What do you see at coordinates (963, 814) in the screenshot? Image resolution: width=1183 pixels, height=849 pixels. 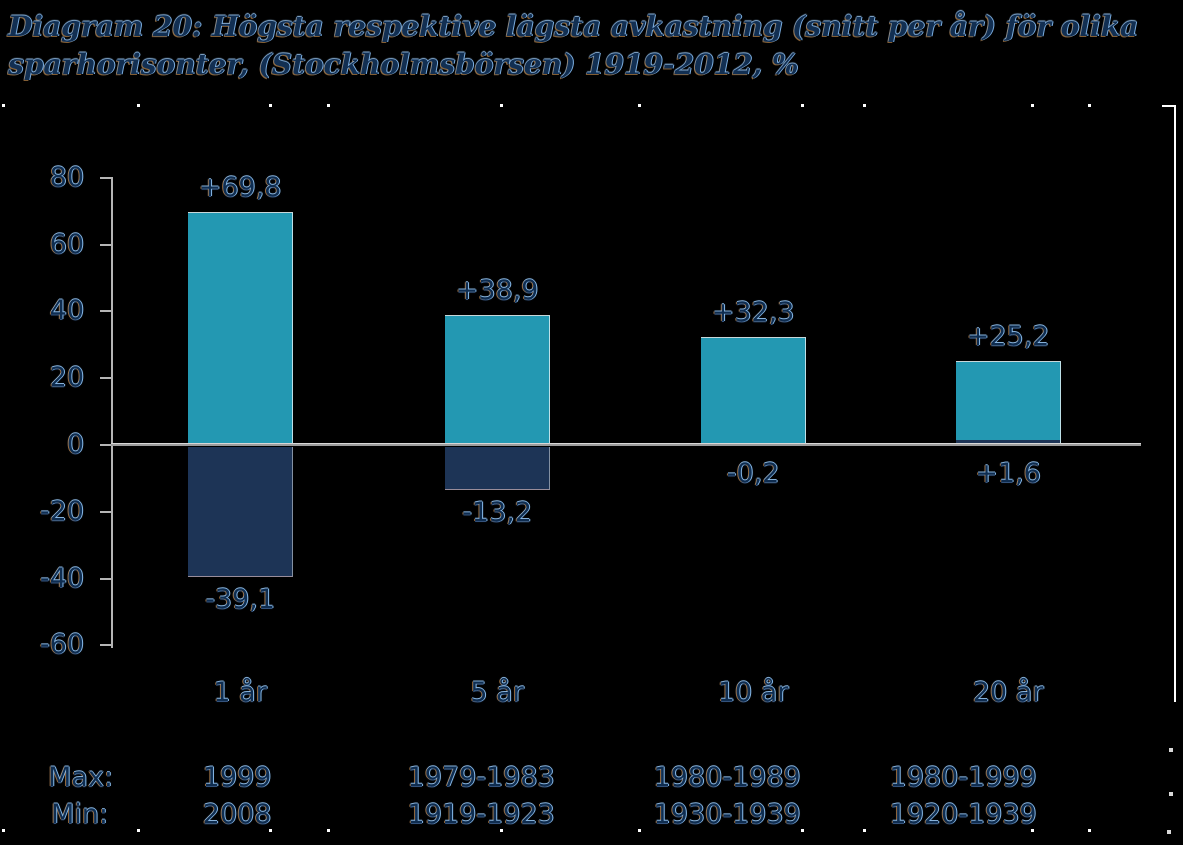 I see `min-row-value: 1920-1939` at bounding box center [963, 814].